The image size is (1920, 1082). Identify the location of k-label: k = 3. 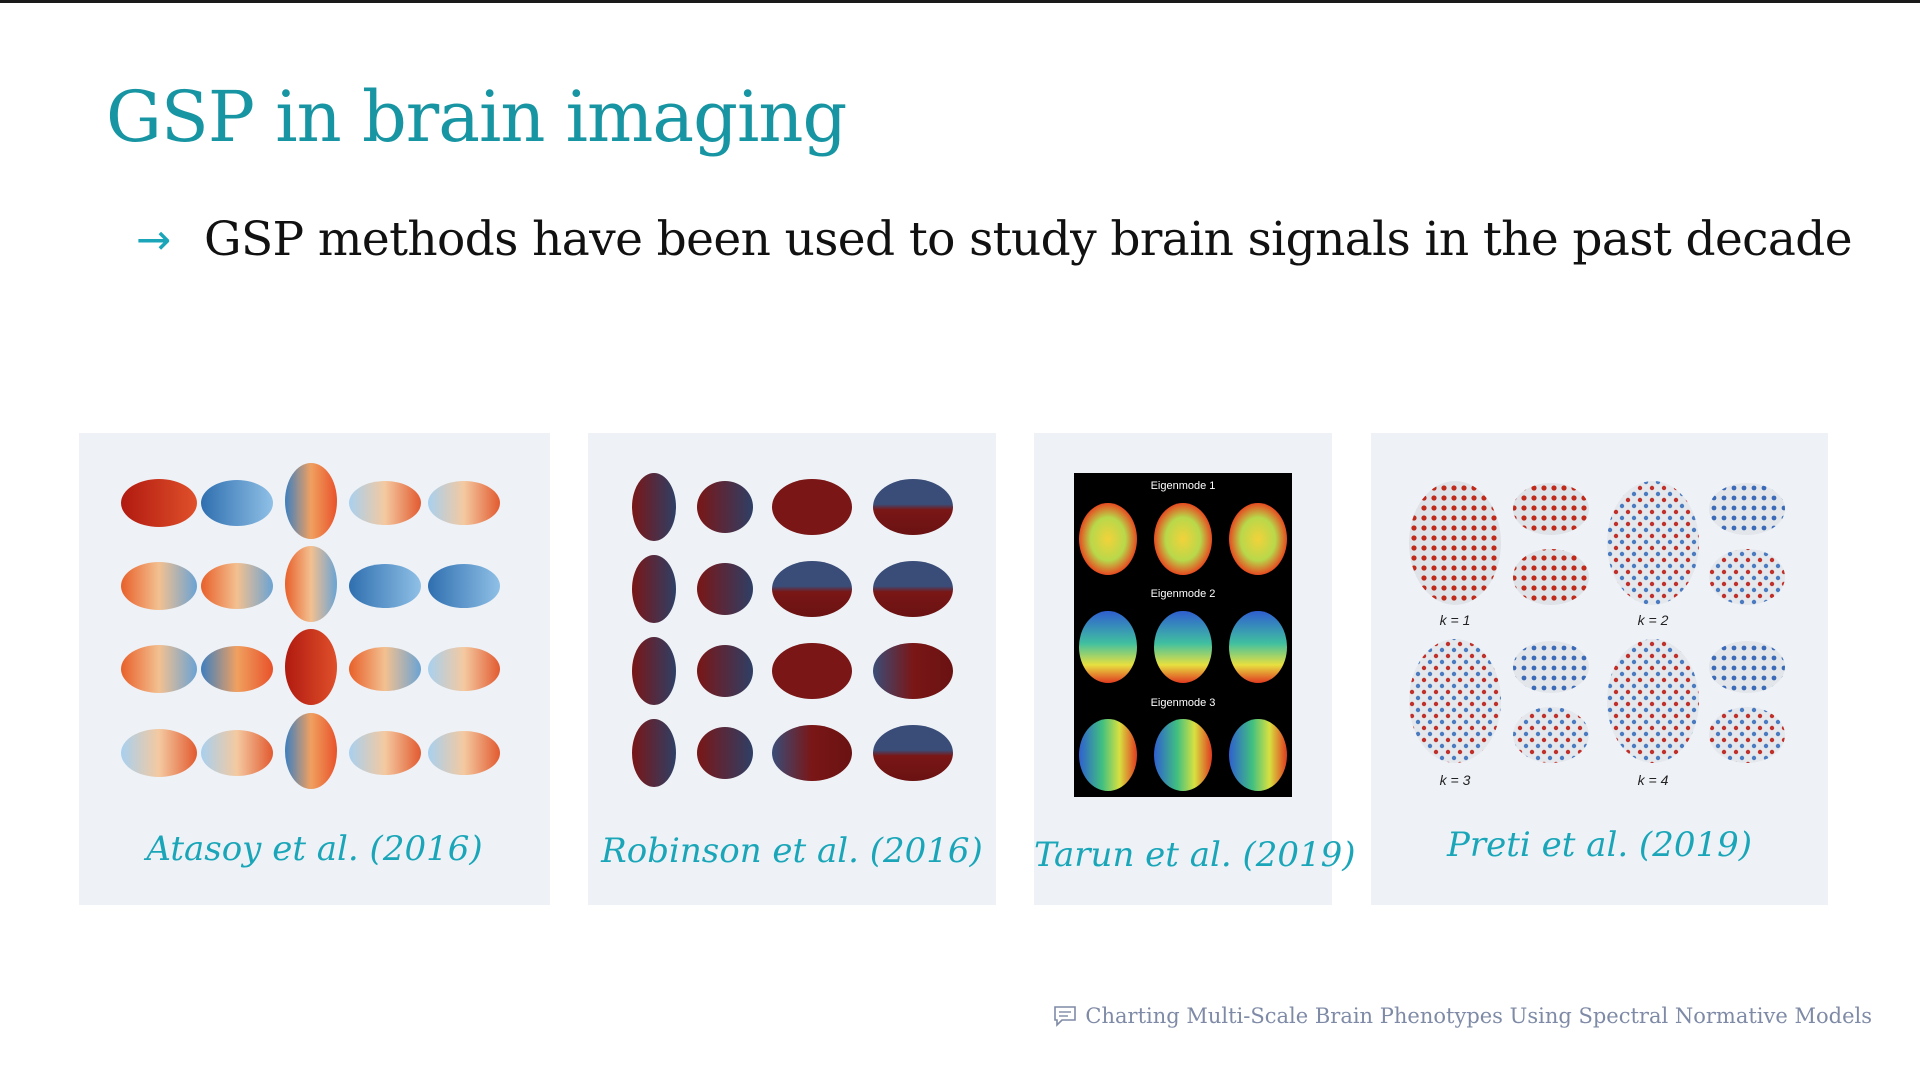
(1455, 780).